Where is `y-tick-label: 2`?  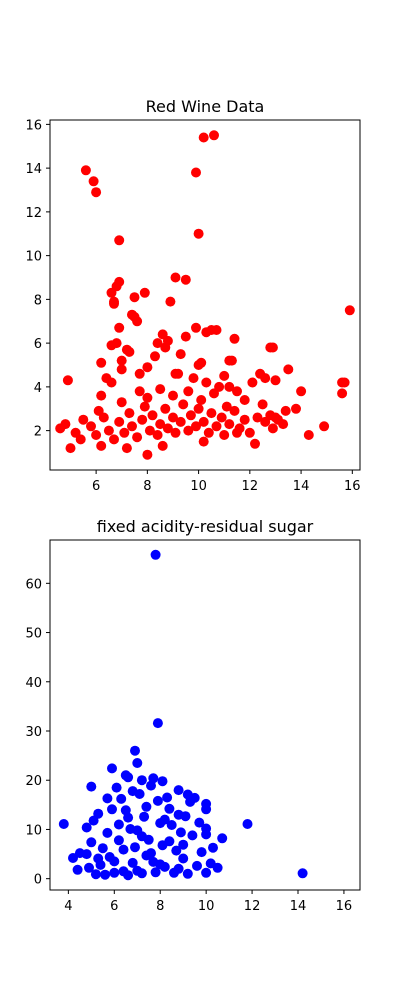 y-tick-label: 2 is located at coordinates (38, 432).